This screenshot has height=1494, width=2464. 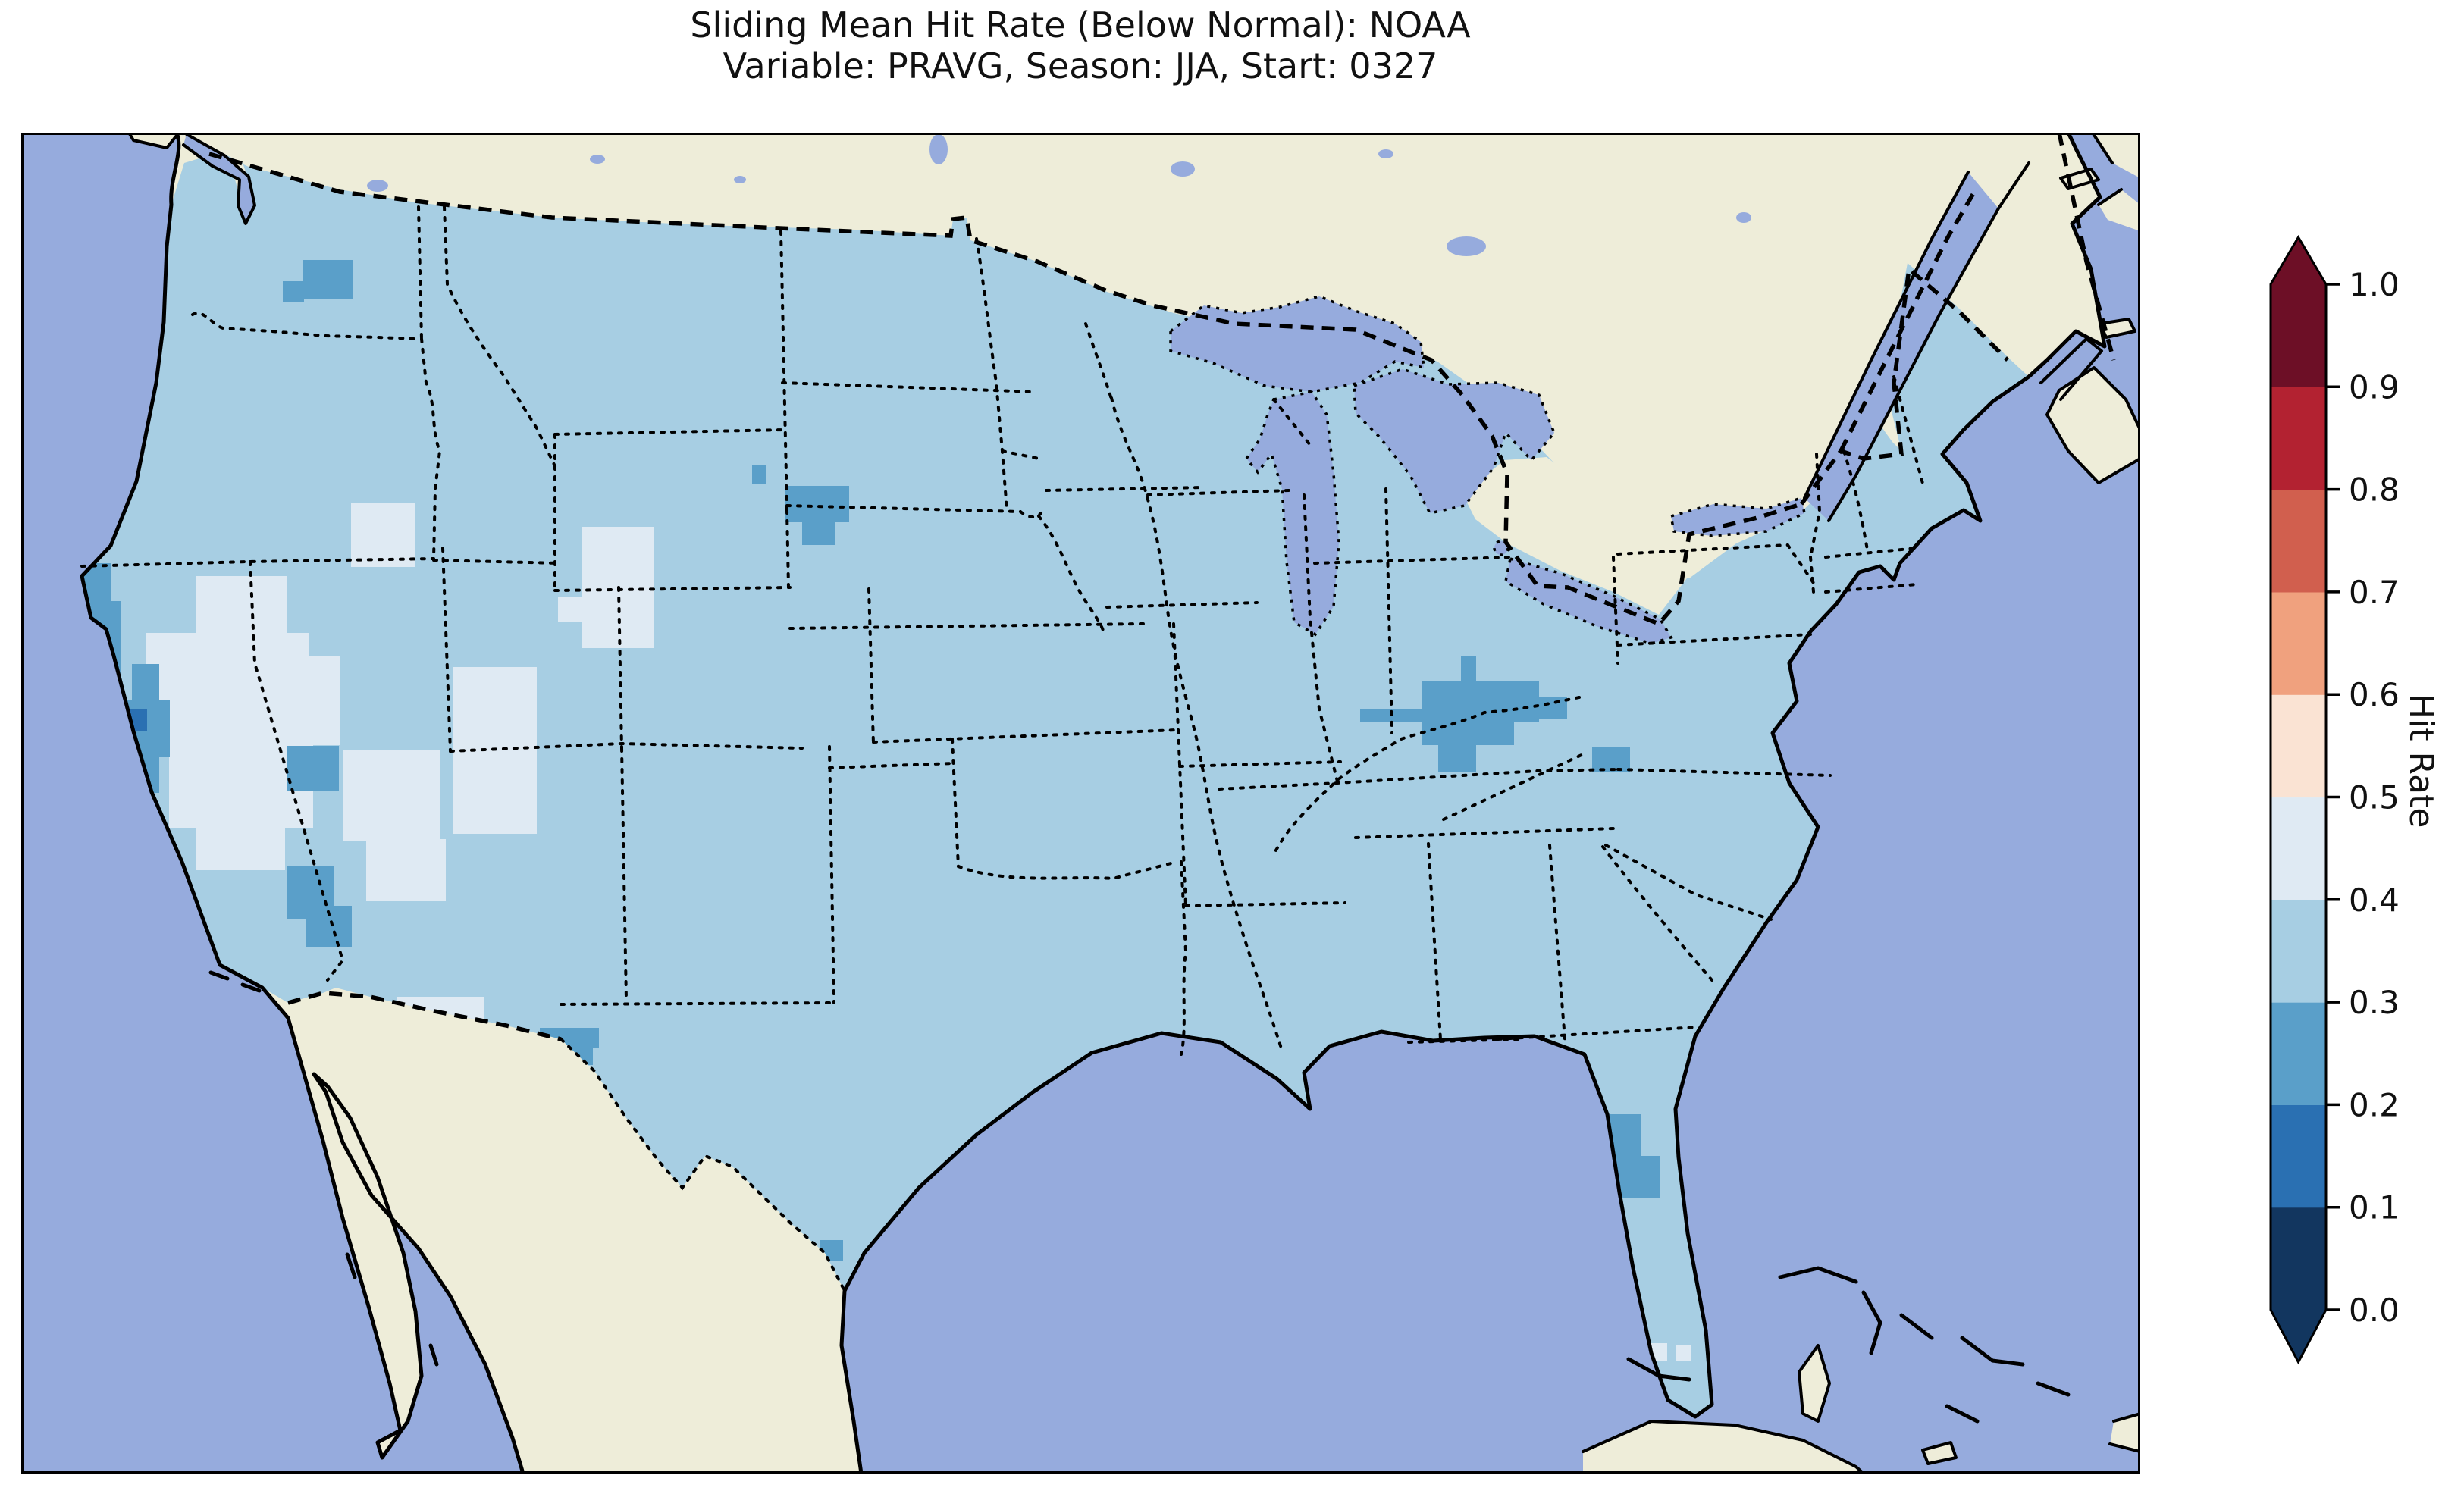 I want to click on gulf-st-lawrence-island, so click(x=2119, y=210).